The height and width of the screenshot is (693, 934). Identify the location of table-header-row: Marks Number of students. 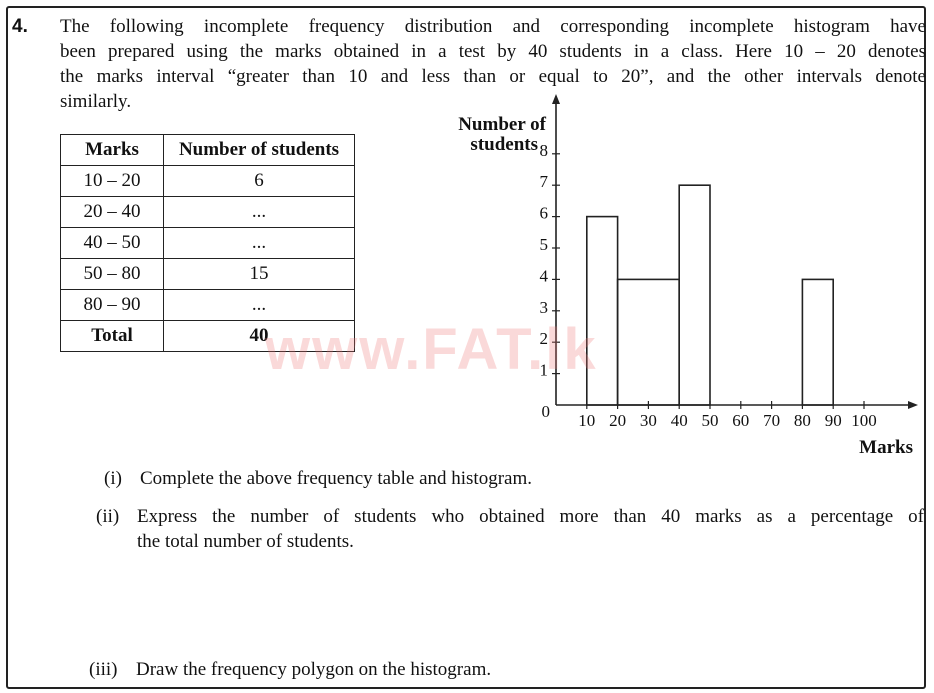
(207, 150).